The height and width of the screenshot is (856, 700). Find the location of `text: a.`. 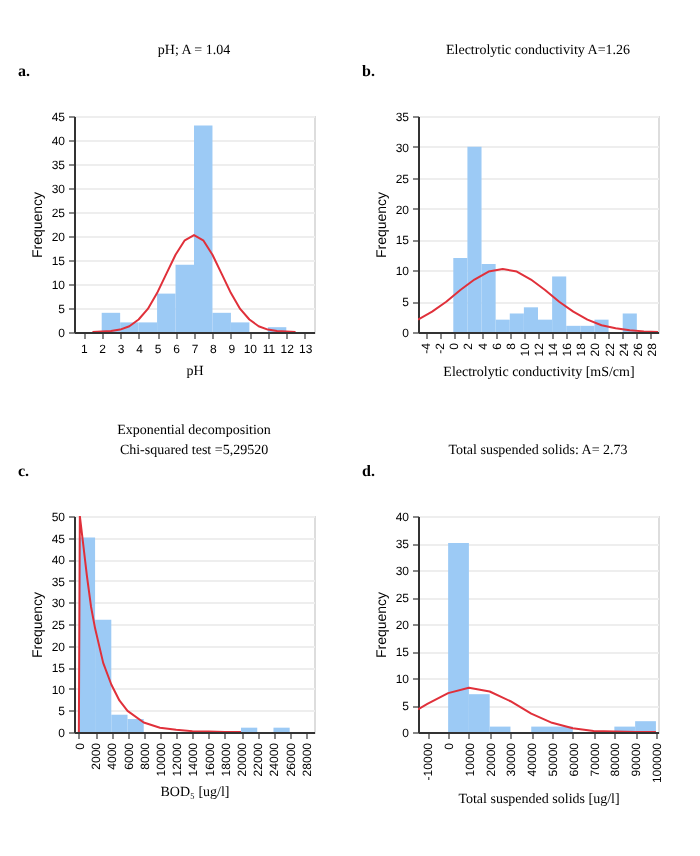

text: a. is located at coordinates (24, 71).